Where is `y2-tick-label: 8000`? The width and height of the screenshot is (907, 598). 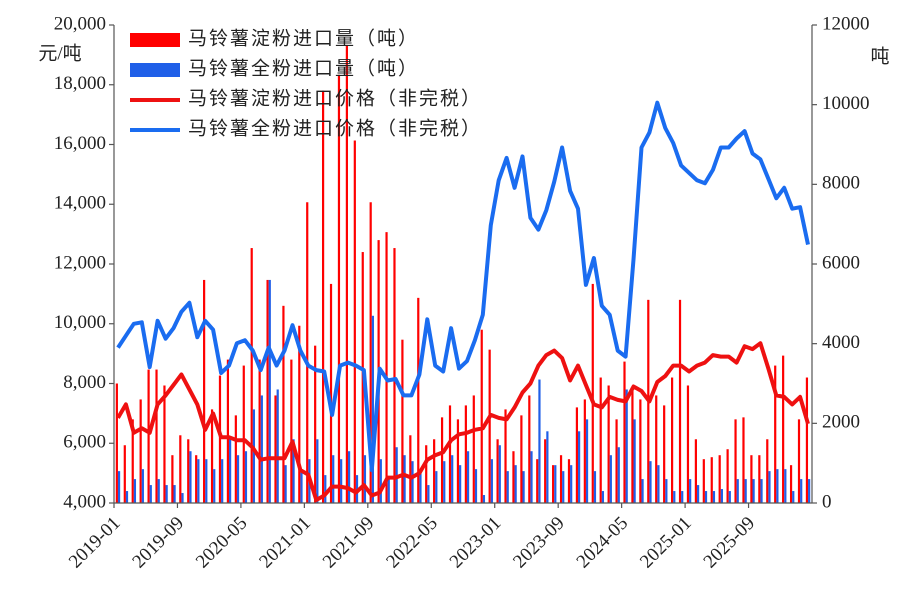
y2-tick-label: 8000 is located at coordinates (841, 183).